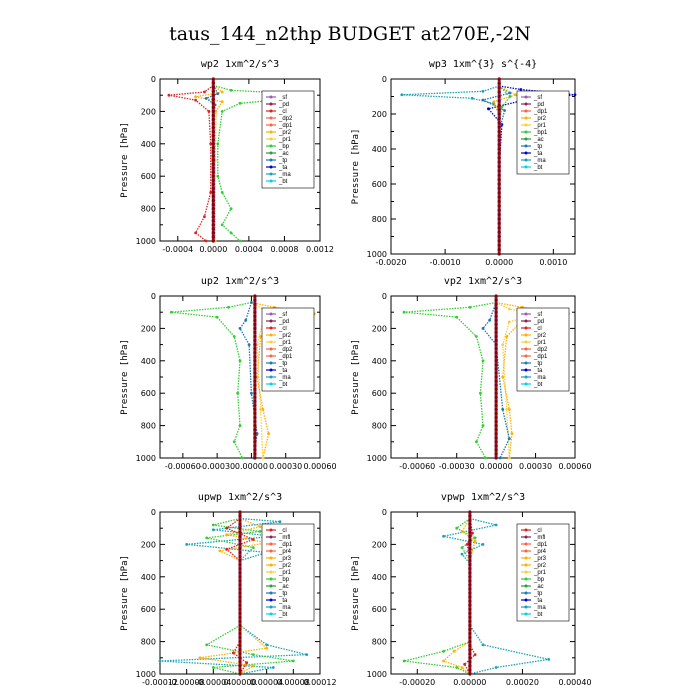 This screenshot has width=700, height=700. Describe the element at coordinates (499, 262) in the screenshot. I see `x-tick-label: 0.0000` at that location.